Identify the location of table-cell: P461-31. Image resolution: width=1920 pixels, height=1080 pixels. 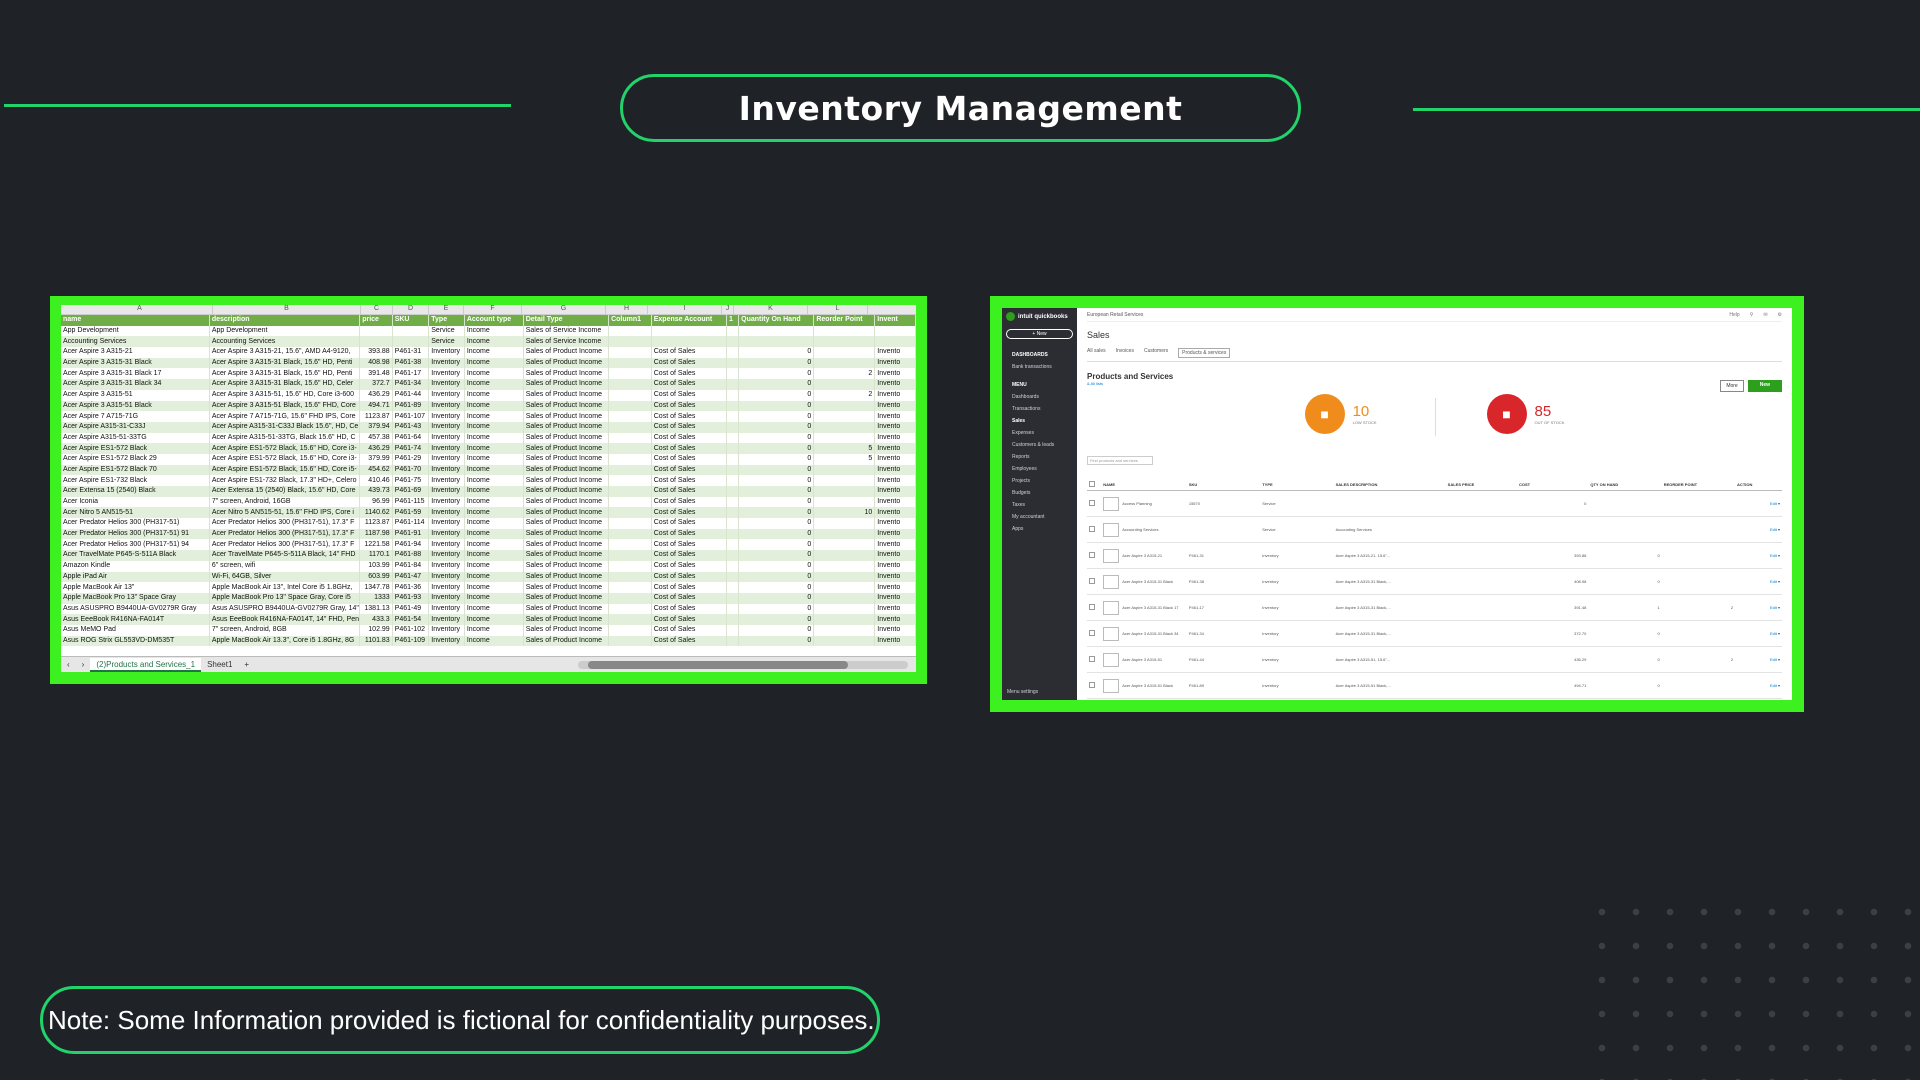
(411, 352).